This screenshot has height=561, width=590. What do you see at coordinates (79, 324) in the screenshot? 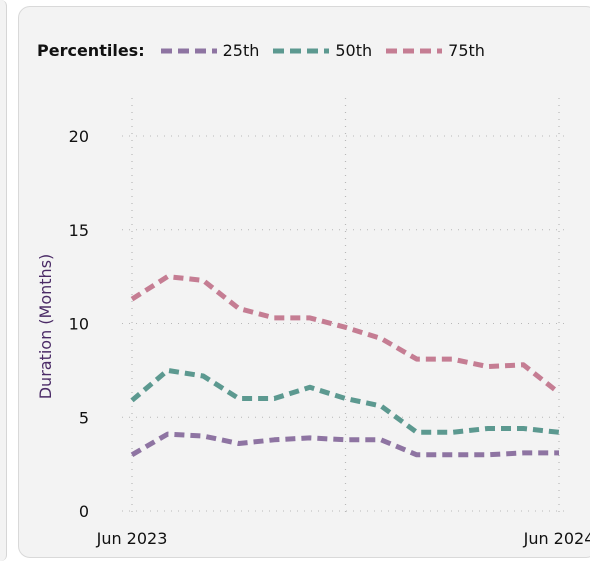
I see `y-tick-label-10: 10` at bounding box center [79, 324].